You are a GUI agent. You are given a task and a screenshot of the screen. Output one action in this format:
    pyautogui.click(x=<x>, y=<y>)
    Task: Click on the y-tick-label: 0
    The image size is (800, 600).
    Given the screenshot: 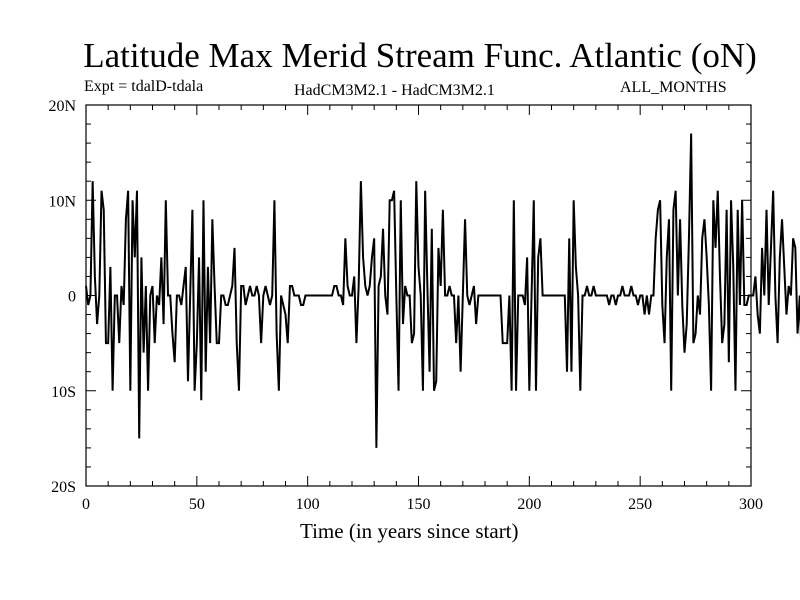 What is the action you would take?
    pyautogui.click(x=72, y=297)
    